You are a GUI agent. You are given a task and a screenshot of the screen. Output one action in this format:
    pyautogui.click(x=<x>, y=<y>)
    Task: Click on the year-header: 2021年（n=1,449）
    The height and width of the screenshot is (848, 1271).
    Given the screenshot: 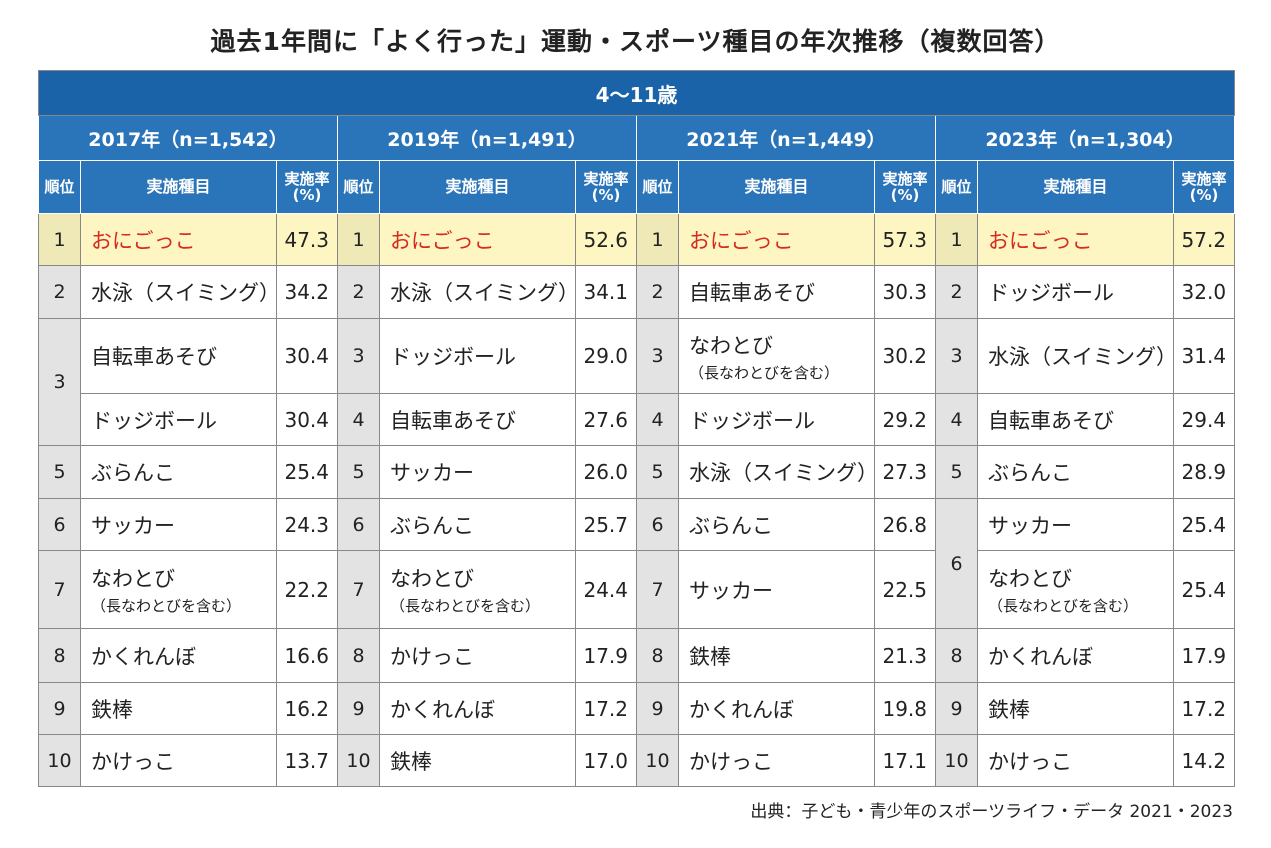 What is the action you would take?
    pyautogui.click(x=786, y=138)
    